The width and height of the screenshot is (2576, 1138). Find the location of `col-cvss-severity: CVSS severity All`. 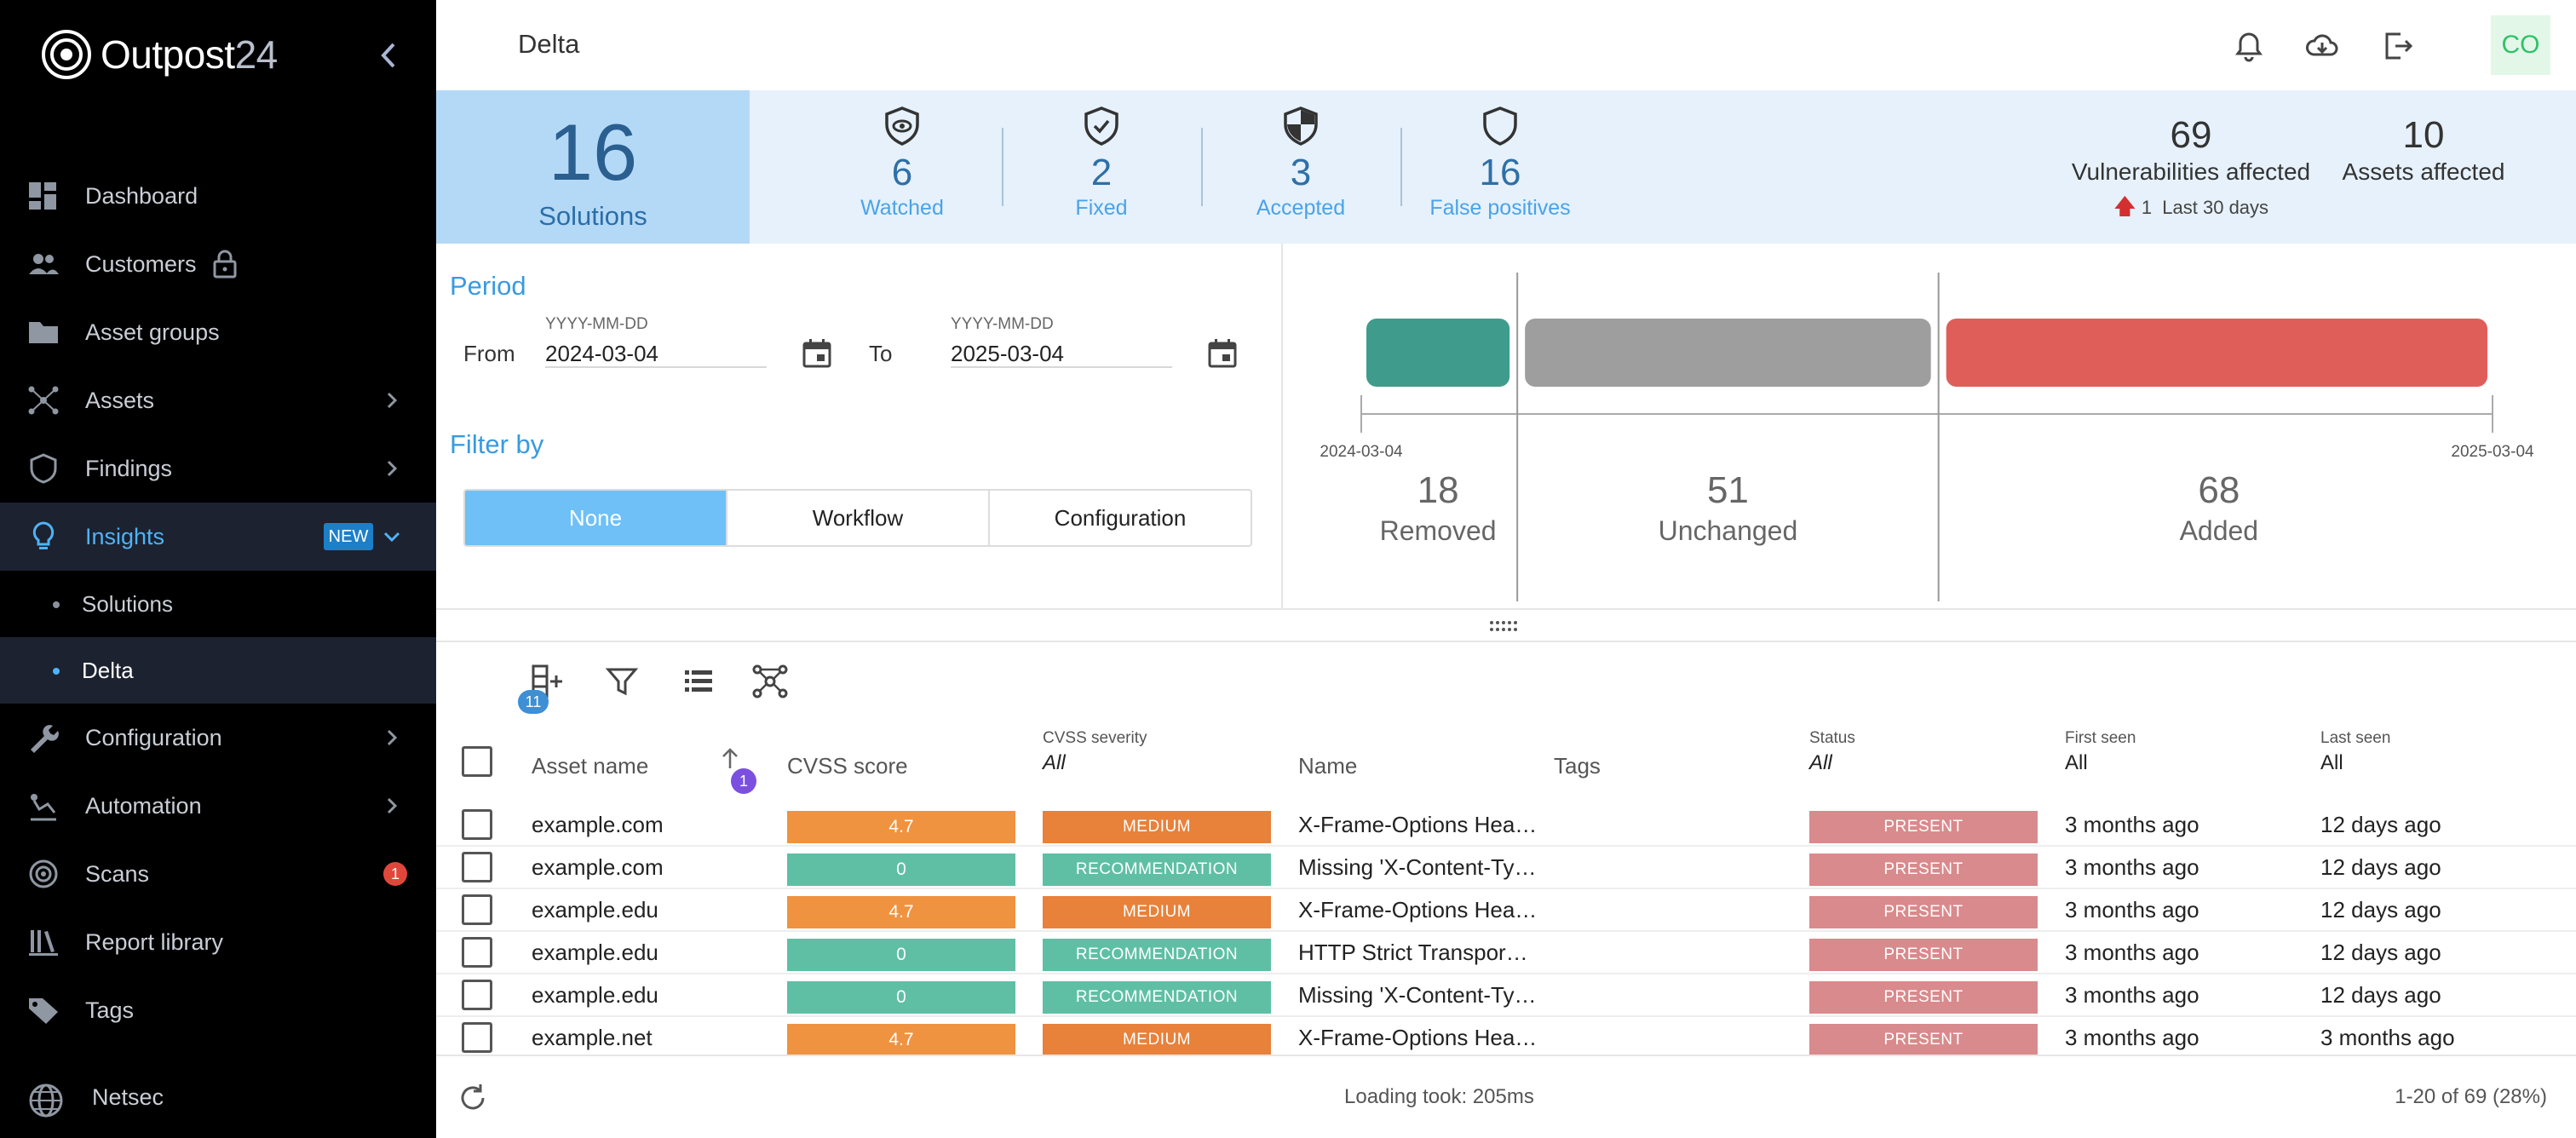

col-cvss-severity: CVSS severity All is located at coordinates (1095, 752).